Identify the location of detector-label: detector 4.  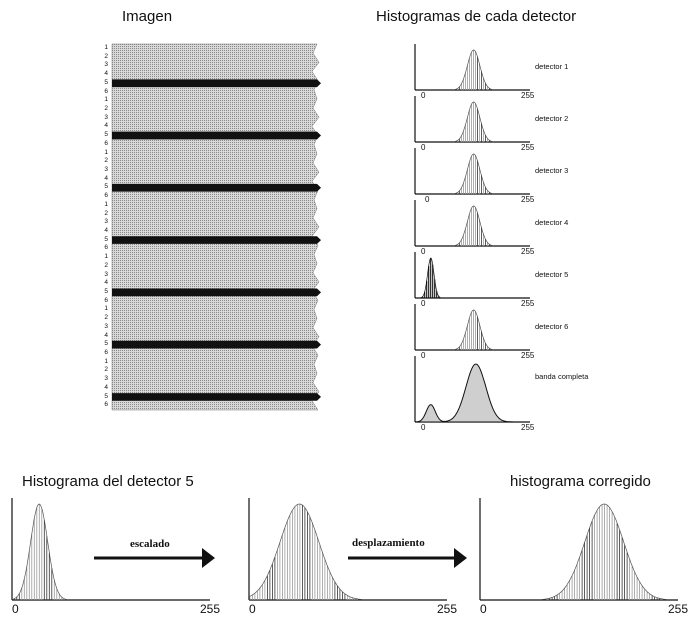
(552, 222).